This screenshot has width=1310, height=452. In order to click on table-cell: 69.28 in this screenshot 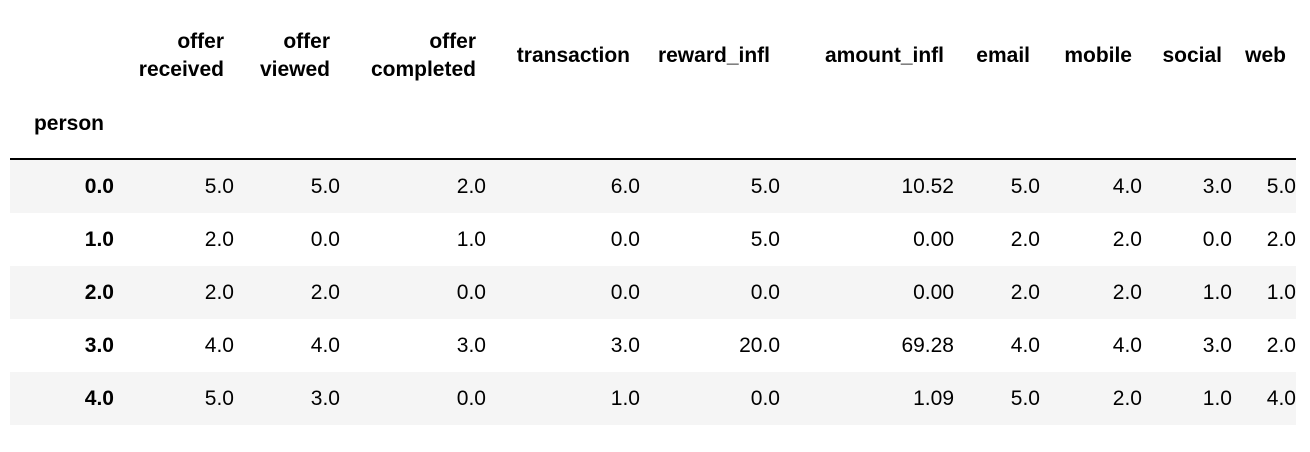, I will do `click(927, 345)`.